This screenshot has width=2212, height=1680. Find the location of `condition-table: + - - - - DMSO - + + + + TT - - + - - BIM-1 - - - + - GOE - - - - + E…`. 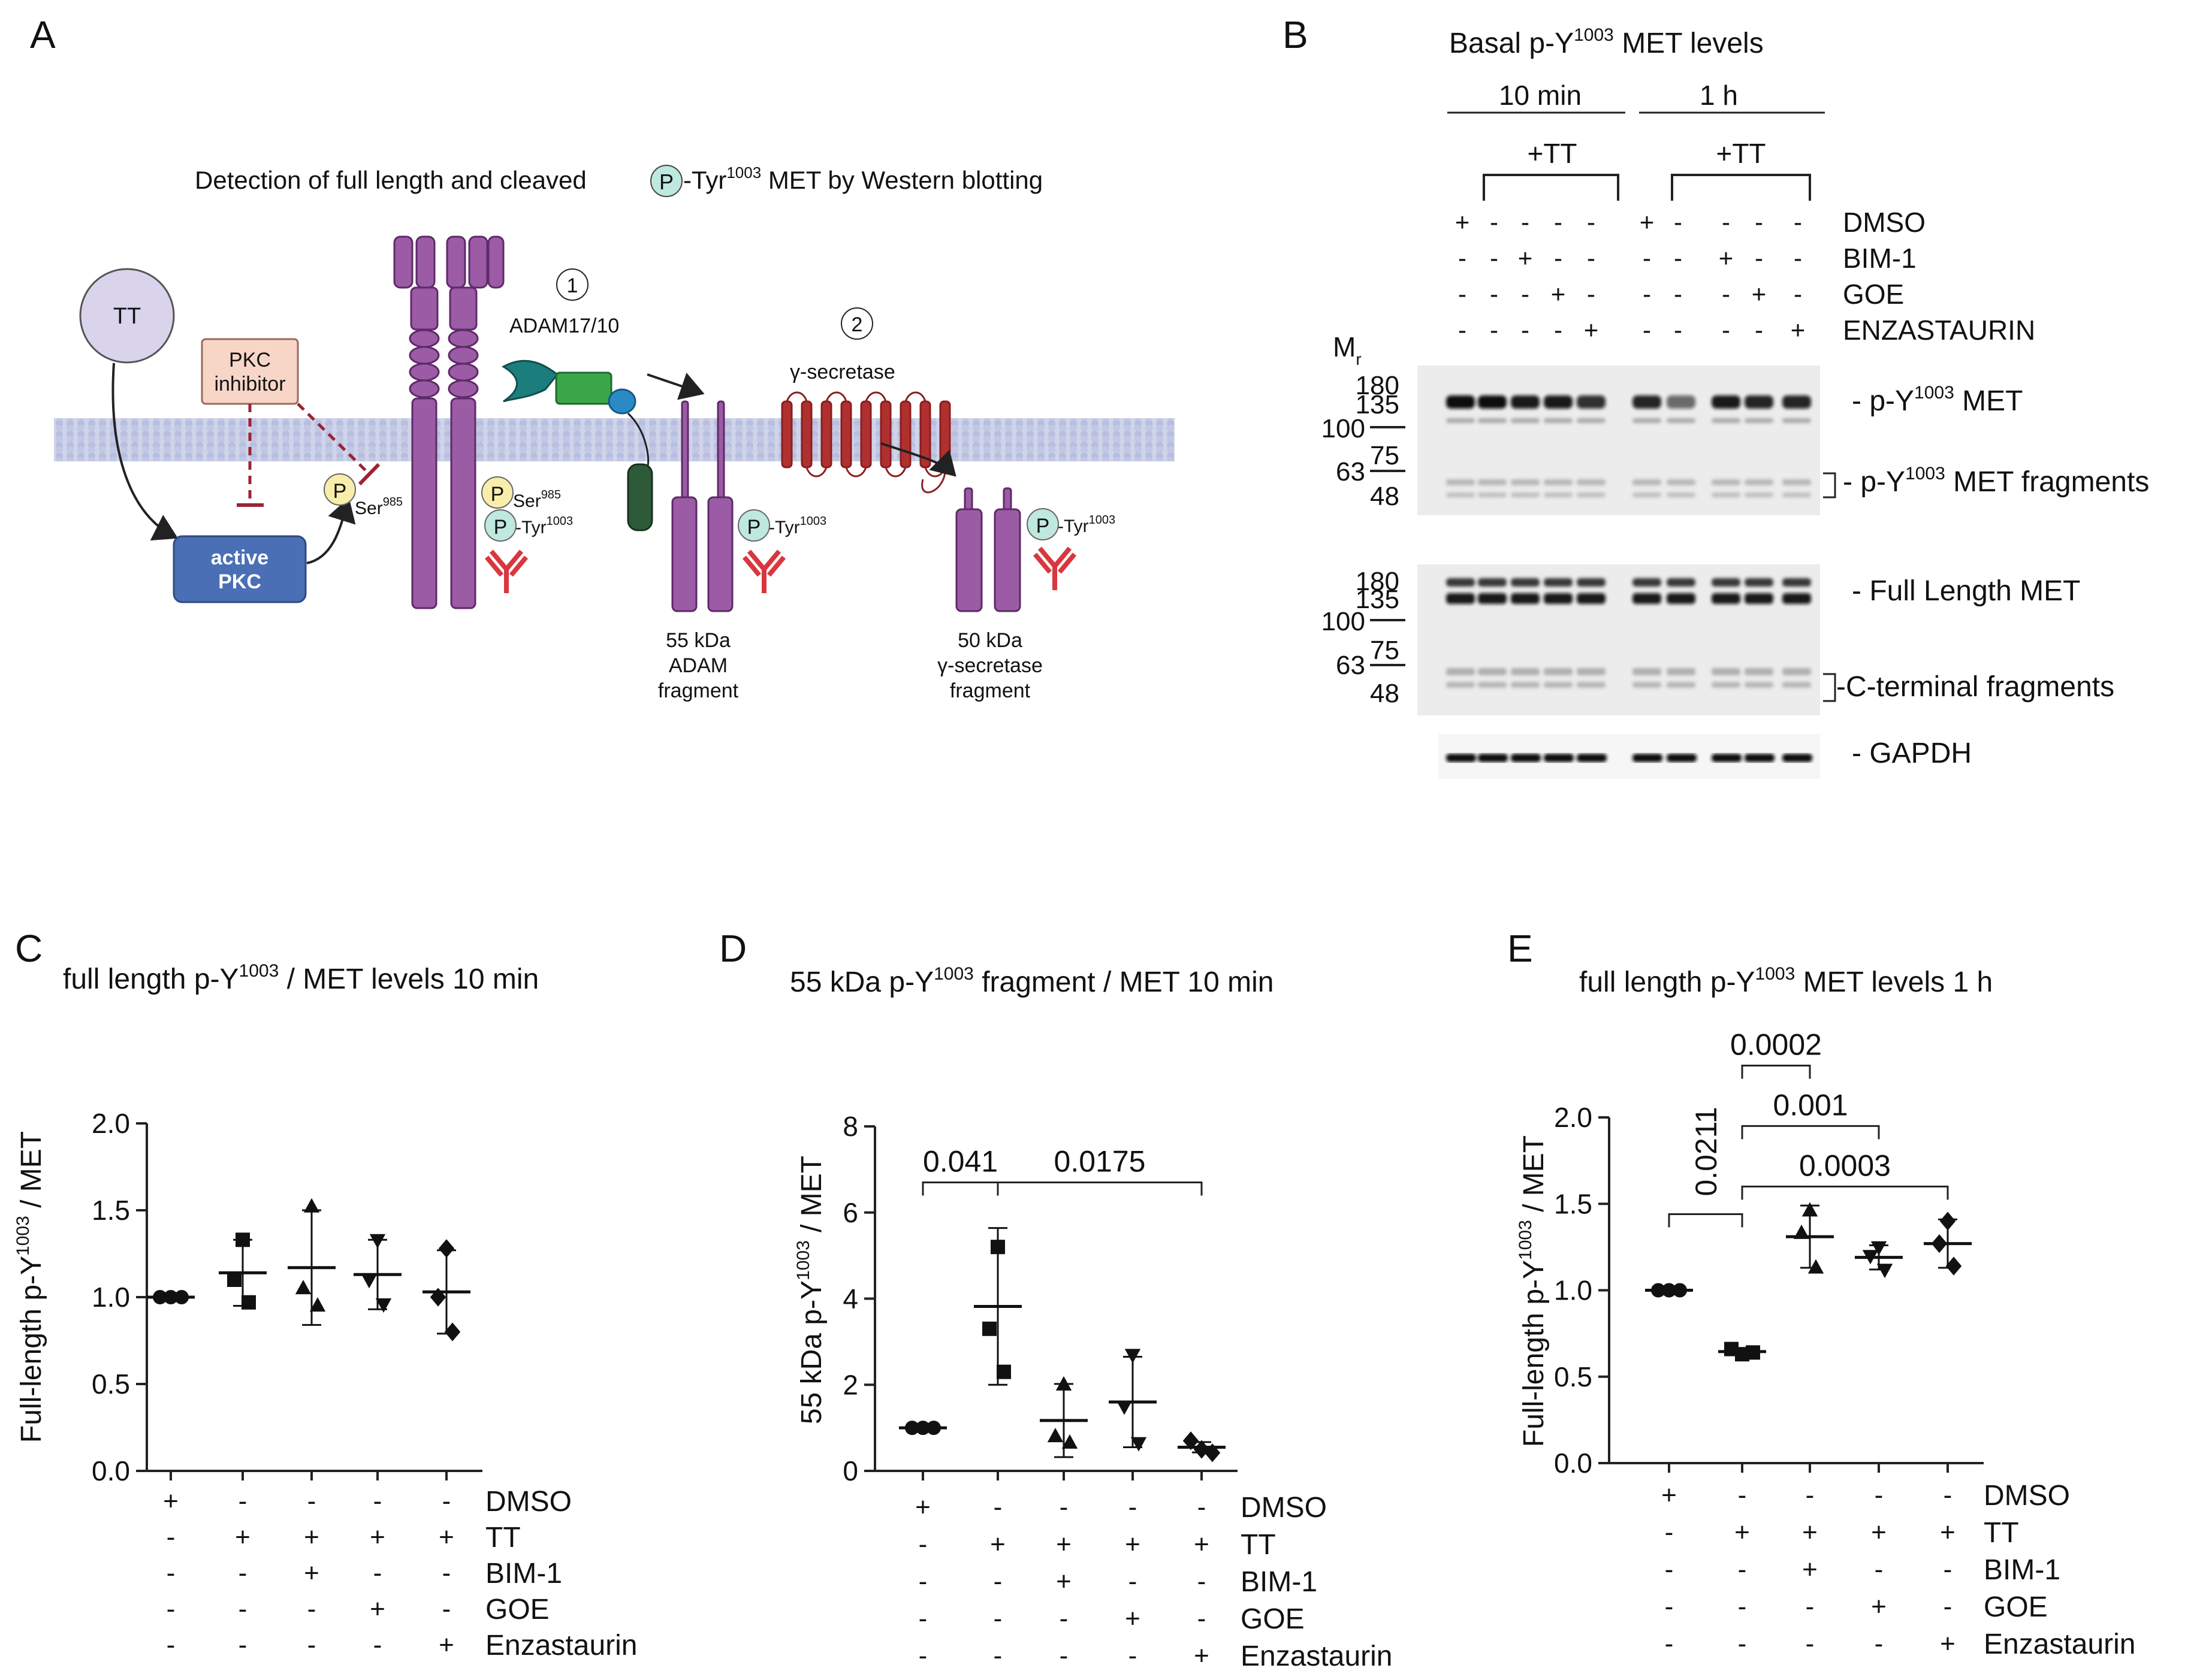

condition-table: + - - - - DMSO - + + + + TT - - + - - BIM-1 - - - + - GOE - - - - + E… is located at coordinates (1898, 1570).